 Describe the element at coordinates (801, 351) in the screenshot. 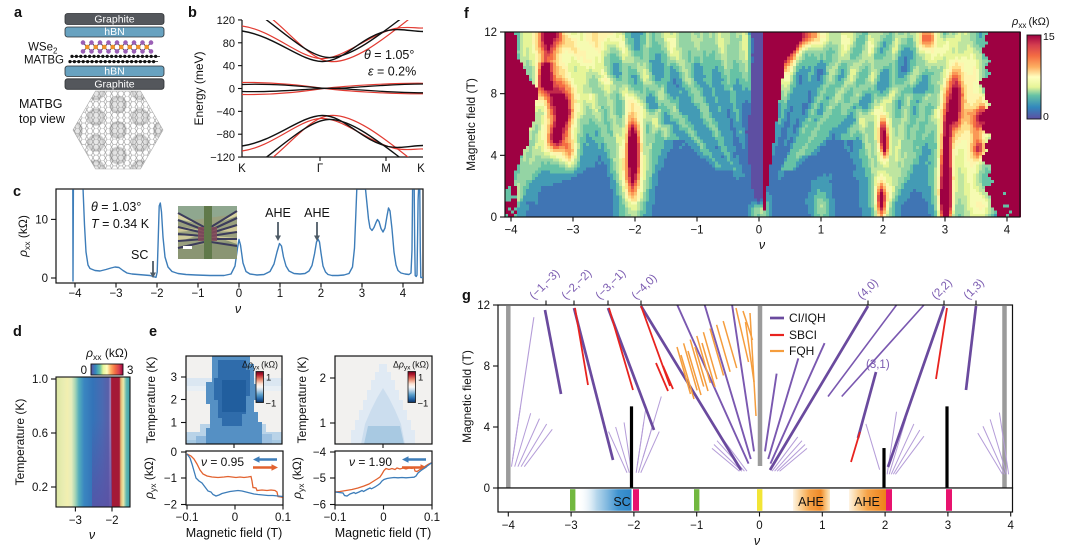

I see `svg-text: FQH` at that location.